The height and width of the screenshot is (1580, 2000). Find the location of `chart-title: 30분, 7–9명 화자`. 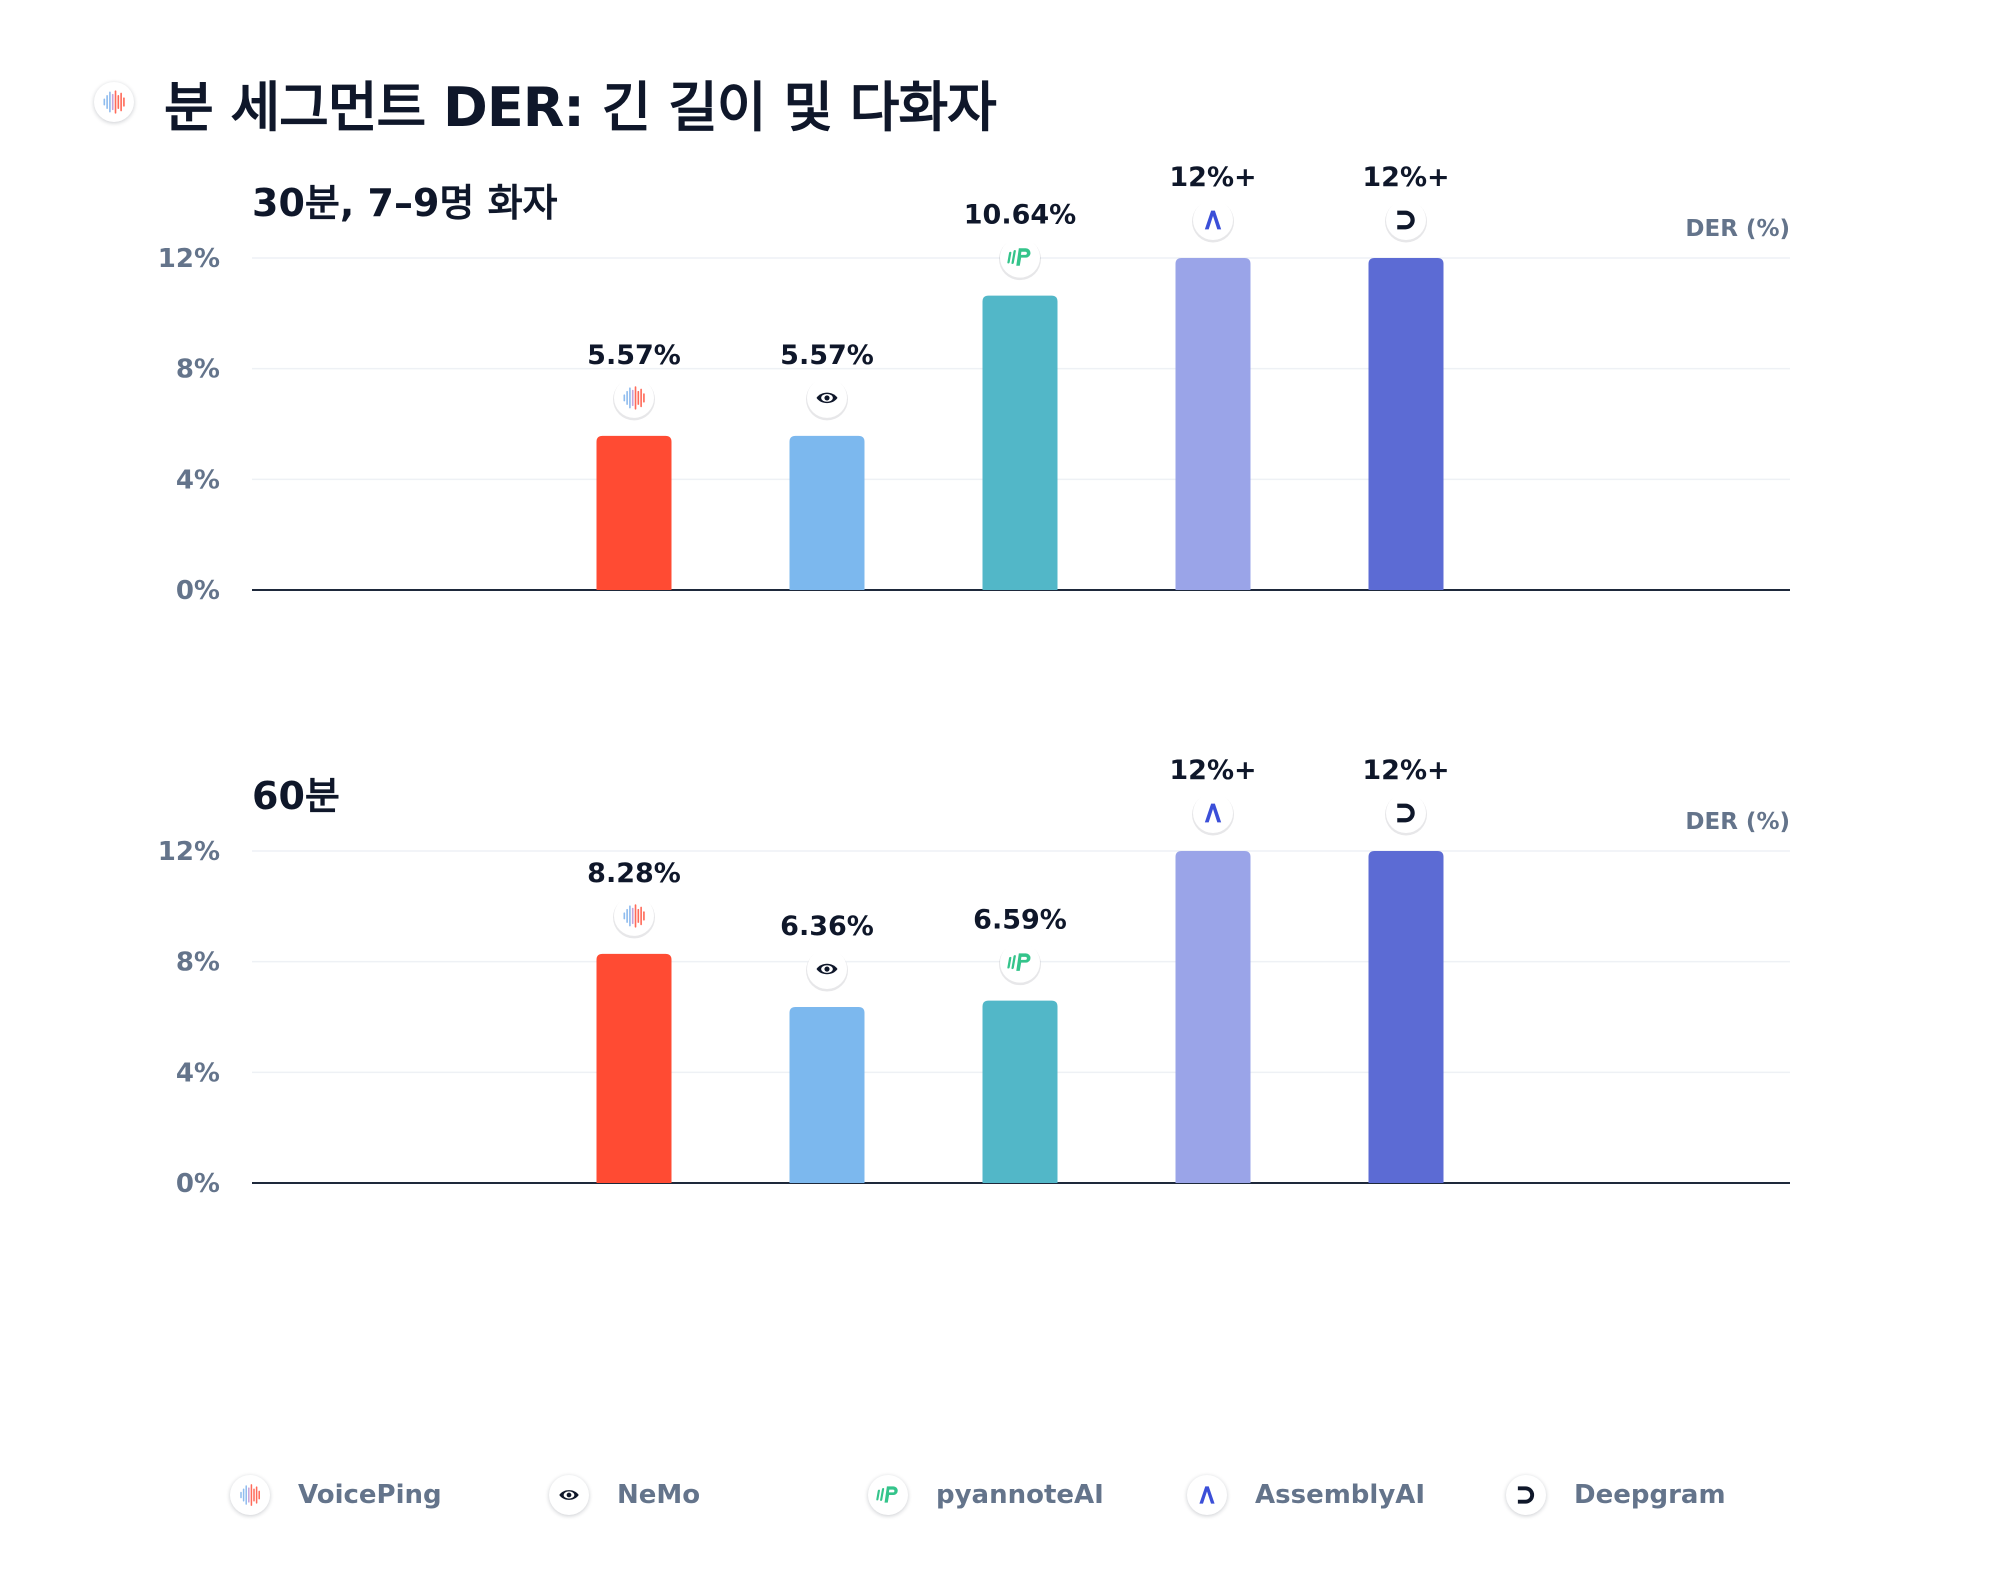

chart-title: 30분, 7–9명 화자 is located at coordinates (405, 203).